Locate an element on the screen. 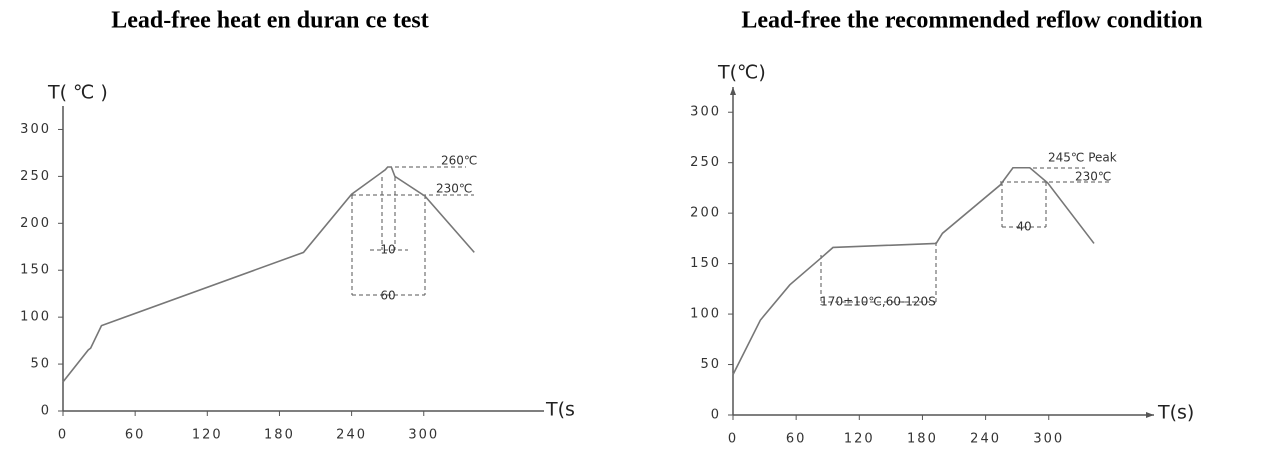  annotation: 170±10℃,60-120S is located at coordinates (878, 302).